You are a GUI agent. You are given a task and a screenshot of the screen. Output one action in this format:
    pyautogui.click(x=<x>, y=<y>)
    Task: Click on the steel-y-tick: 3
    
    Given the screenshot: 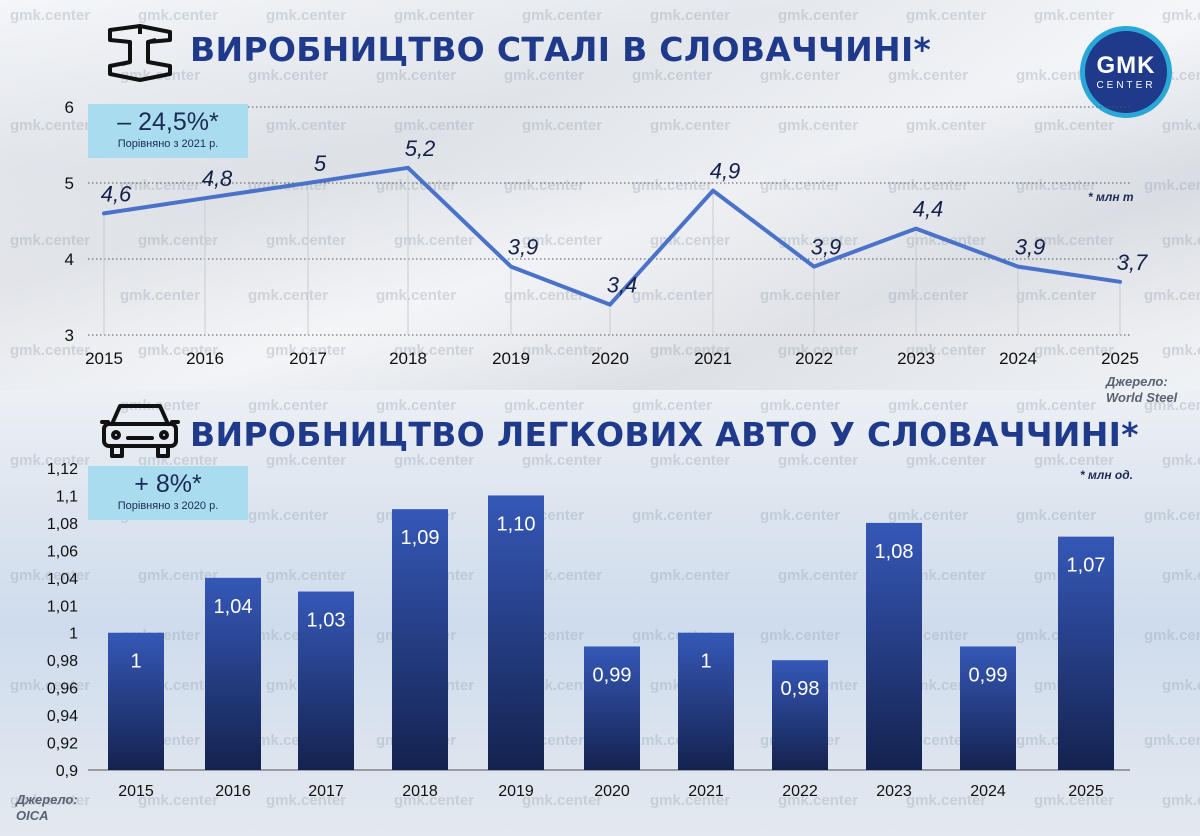 What is the action you would take?
    pyautogui.click(x=69, y=335)
    